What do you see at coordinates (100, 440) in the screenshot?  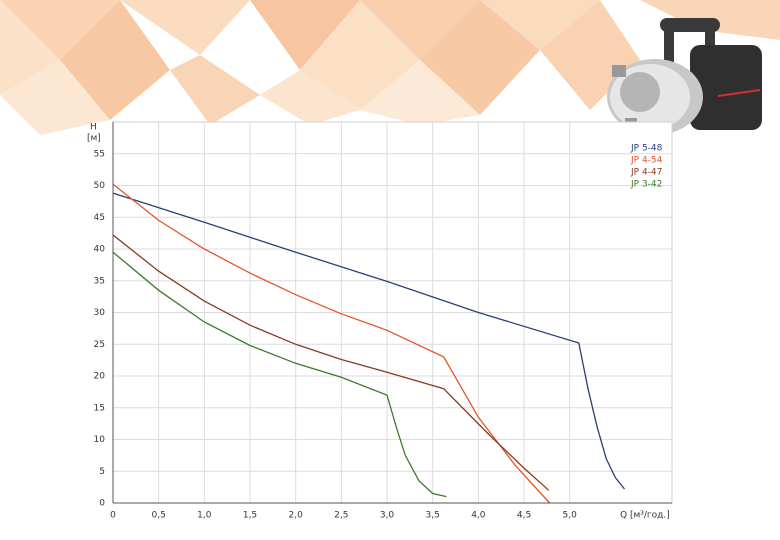 I see `y-tick-label: 10` at bounding box center [100, 440].